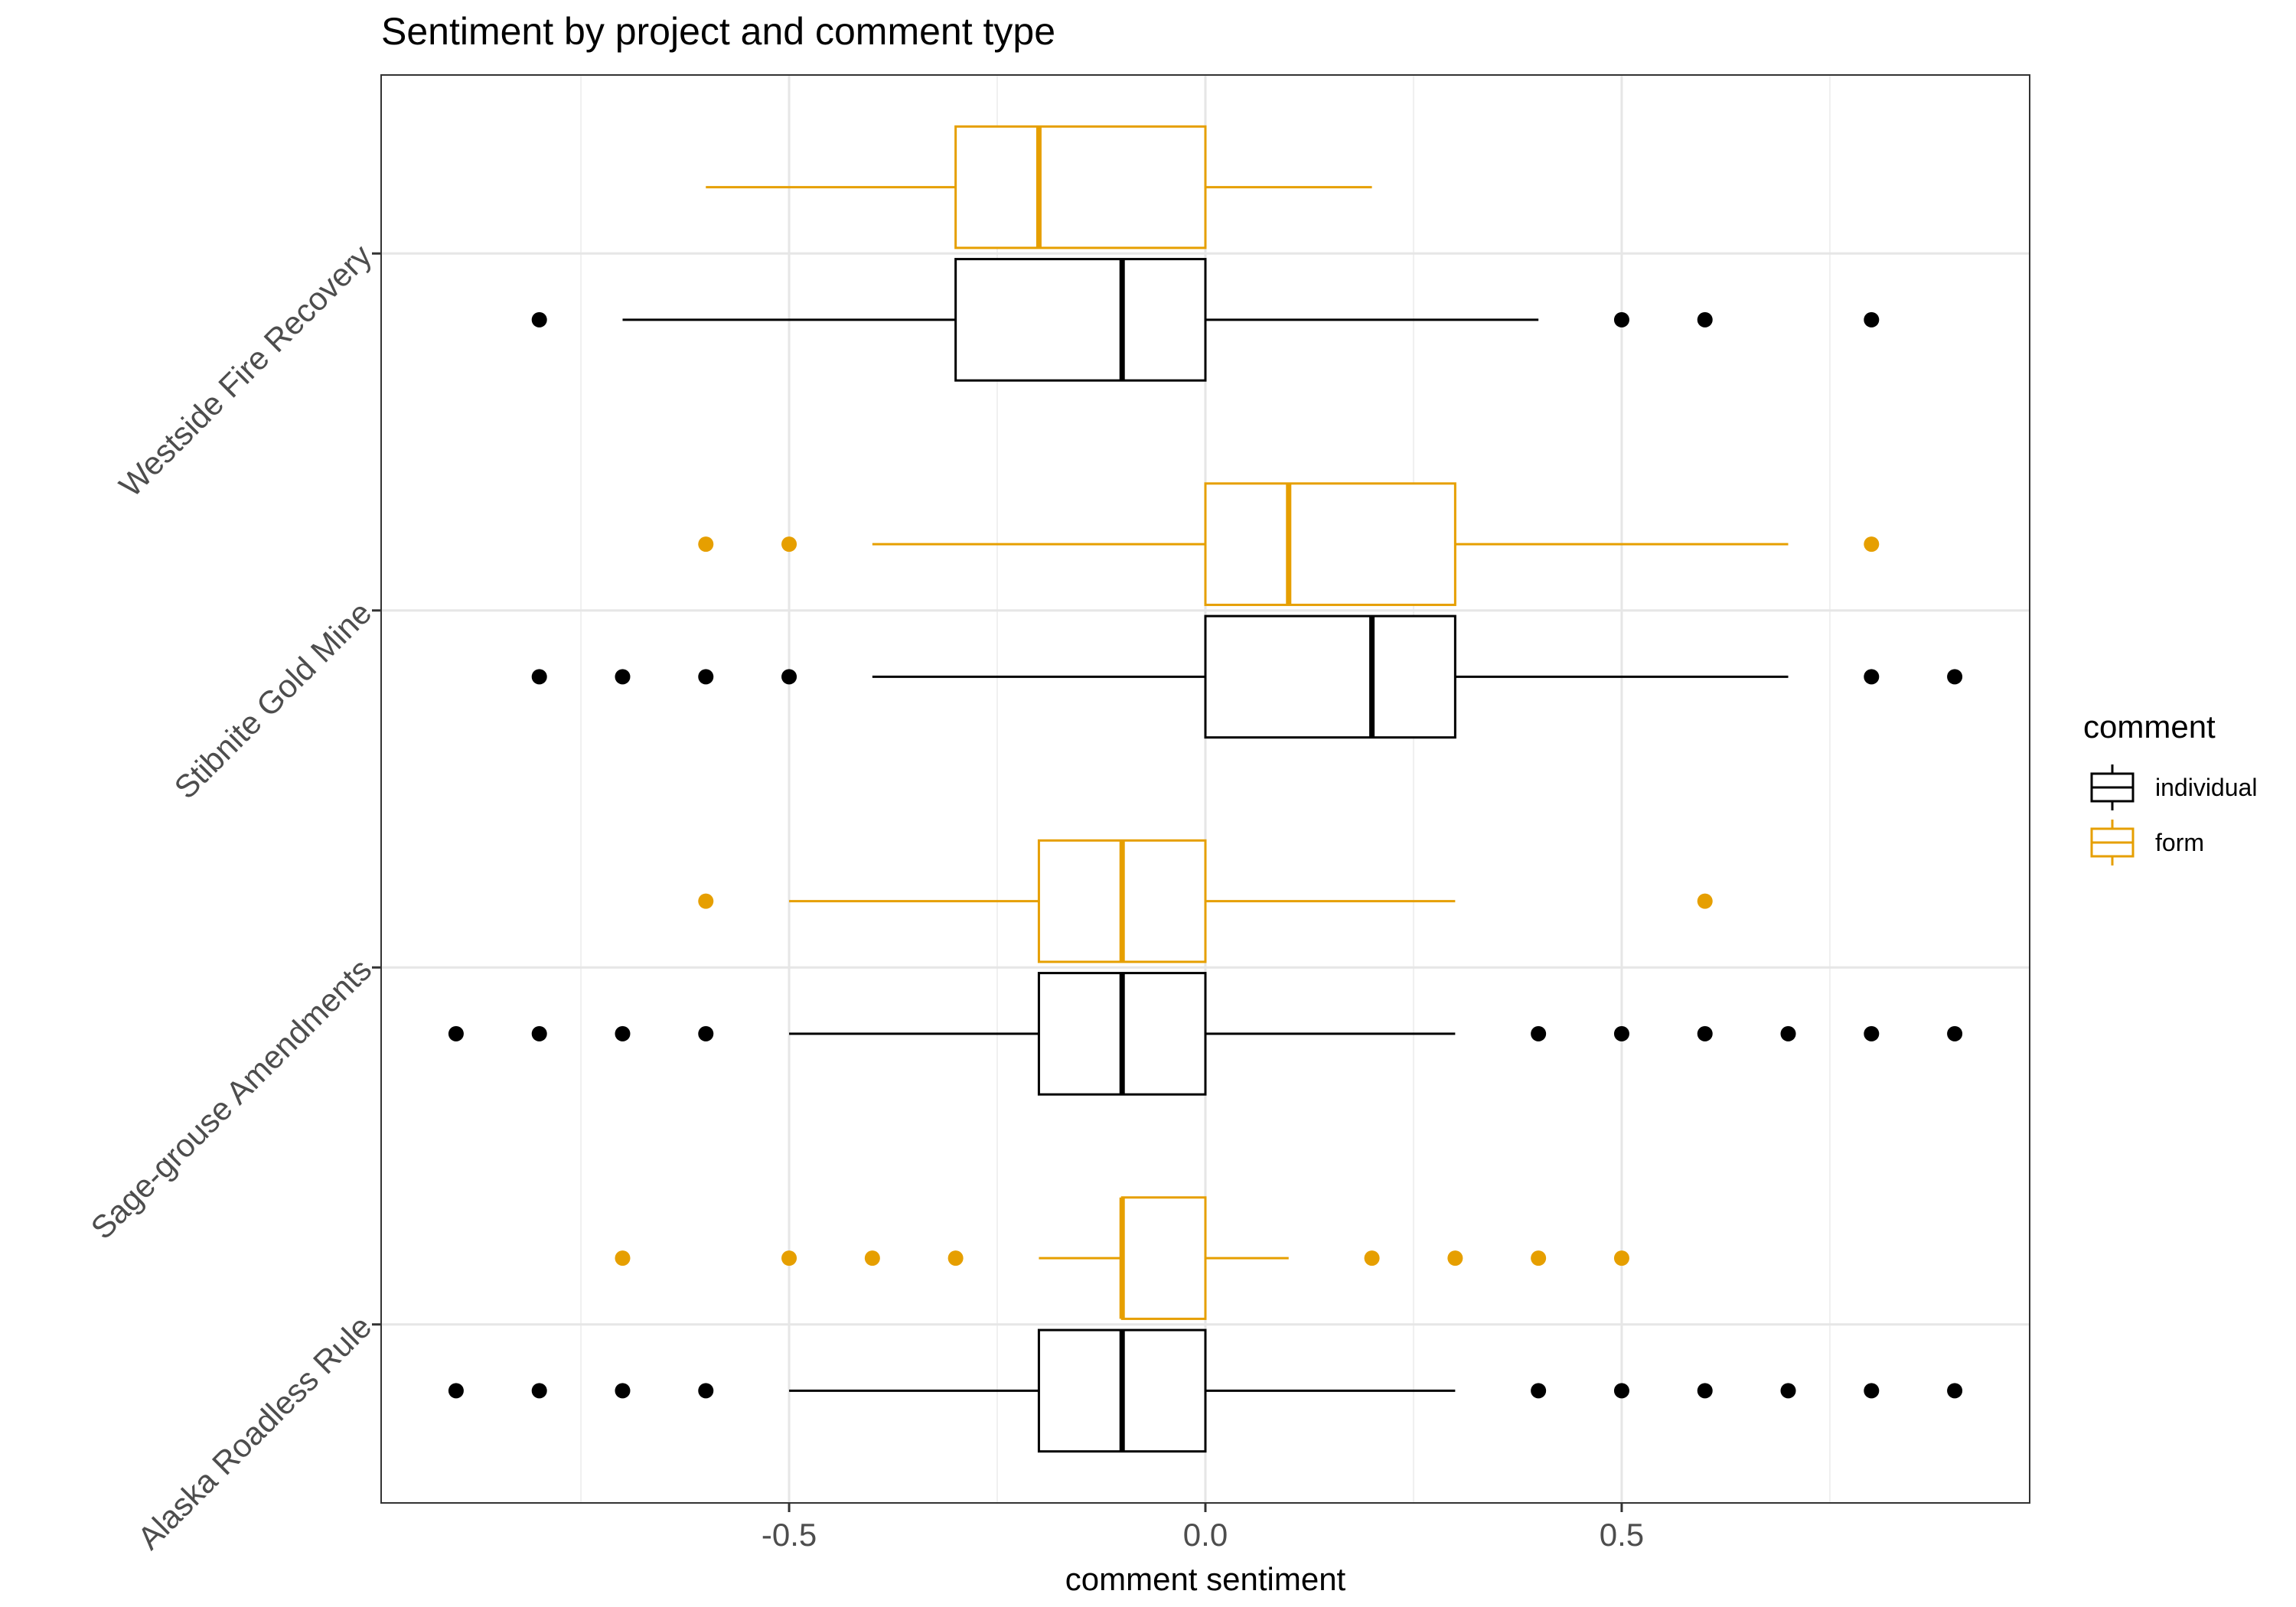 The height and width of the screenshot is (1607, 2296). Describe the element at coordinates (2149, 727) in the screenshot. I see `legend-title: comment` at that location.